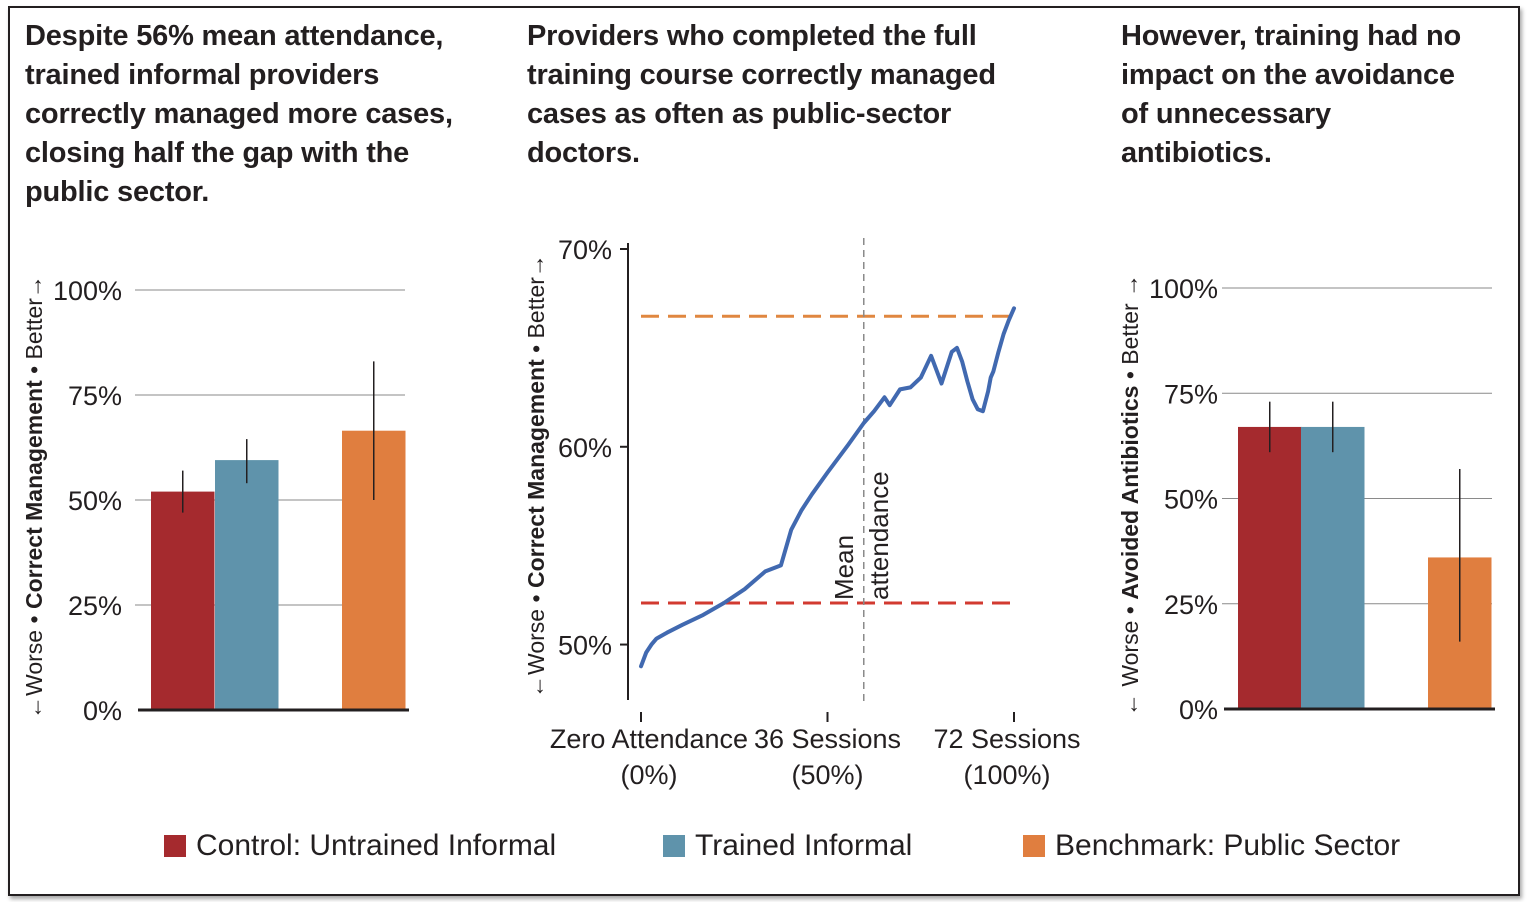 The width and height of the screenshot is (1530, 902). I want to click on middle-chart-xtick-label: (100%), so click(1006, 775).